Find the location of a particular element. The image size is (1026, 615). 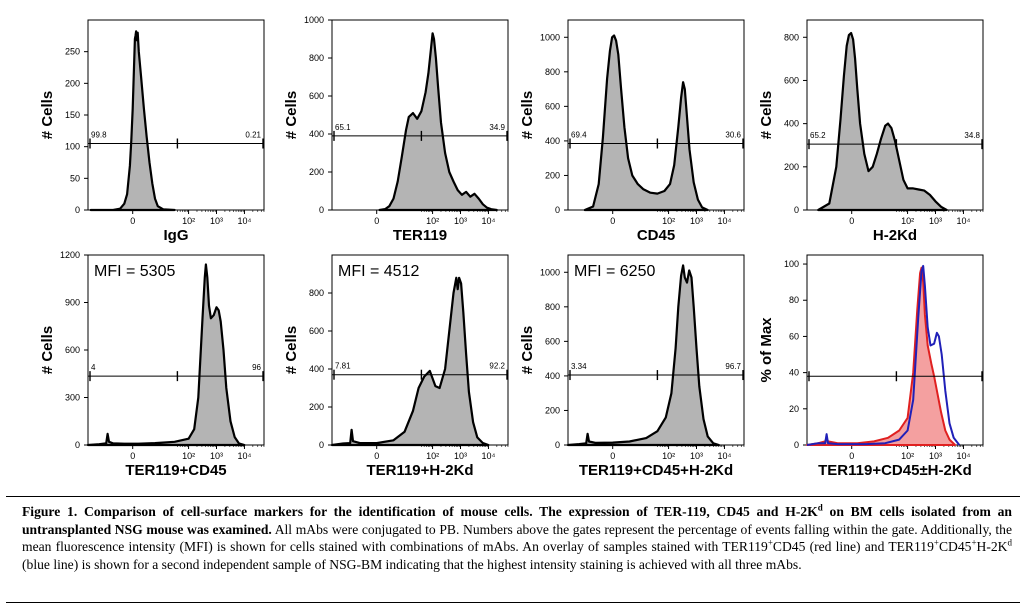

y-tick-label: 20 is located at coordinates (794, 409).